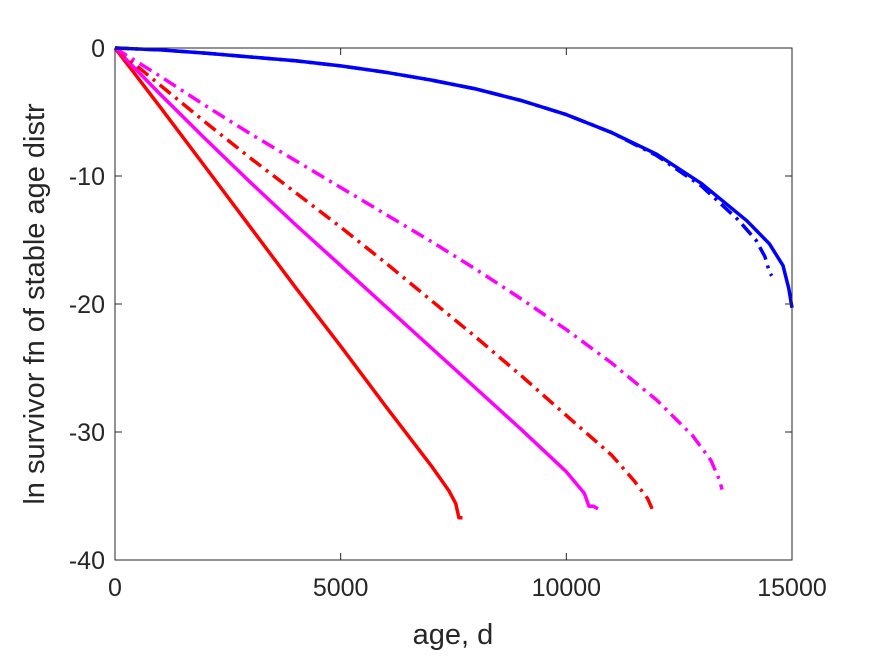  What do you see at coordinates (115, 588) in the screenshot?
I see `x-tick-label: 0` at bounding box center [115, 588].